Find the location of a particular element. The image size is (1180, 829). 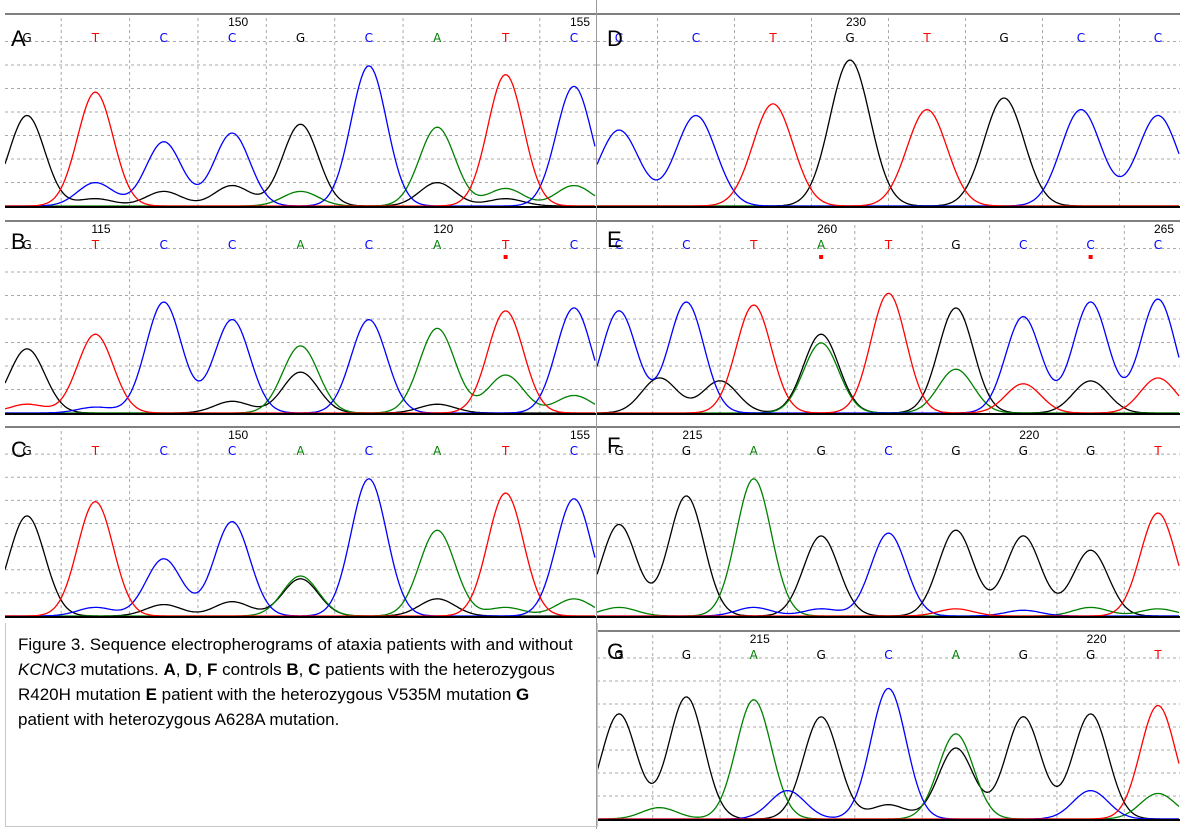

position-label: 260 is located at coordinates (827, 229).